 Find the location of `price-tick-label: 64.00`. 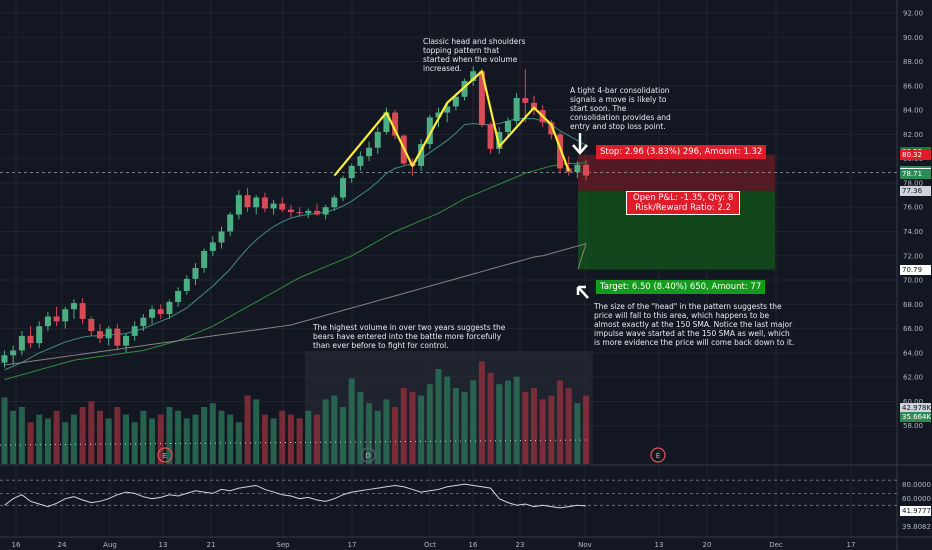

price-tick-label: 64.00 is located at coordinates (913, 353).